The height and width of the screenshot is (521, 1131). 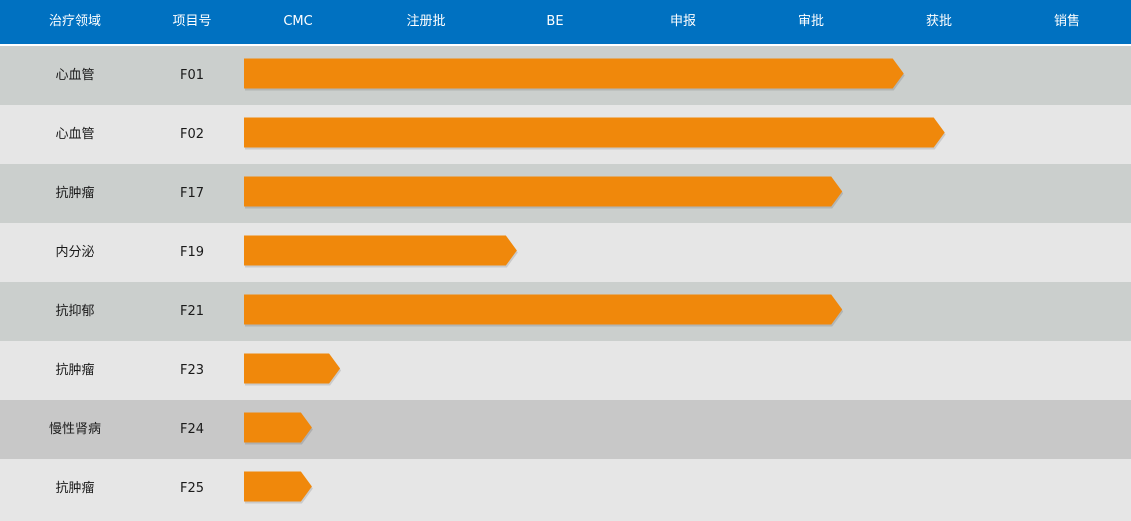 What do you see at coordinates (565, 193) in the screenshot?
I see `table-row: 抗肿瘤 F17` at bounding box center [565, 193].